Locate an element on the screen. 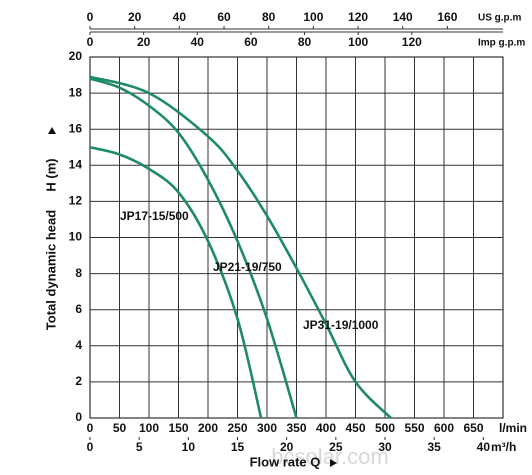  x2-tick-label: 0 is located at coordinates (90, 447).